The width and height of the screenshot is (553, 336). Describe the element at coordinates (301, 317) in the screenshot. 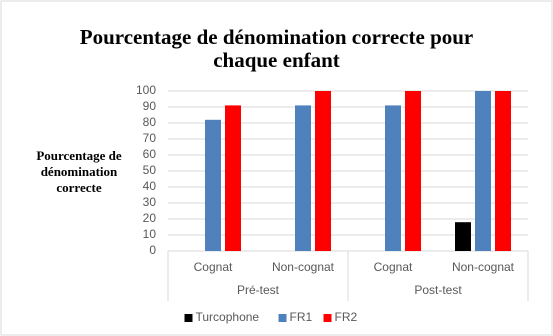

I see `legend-label: FR1` at that location.